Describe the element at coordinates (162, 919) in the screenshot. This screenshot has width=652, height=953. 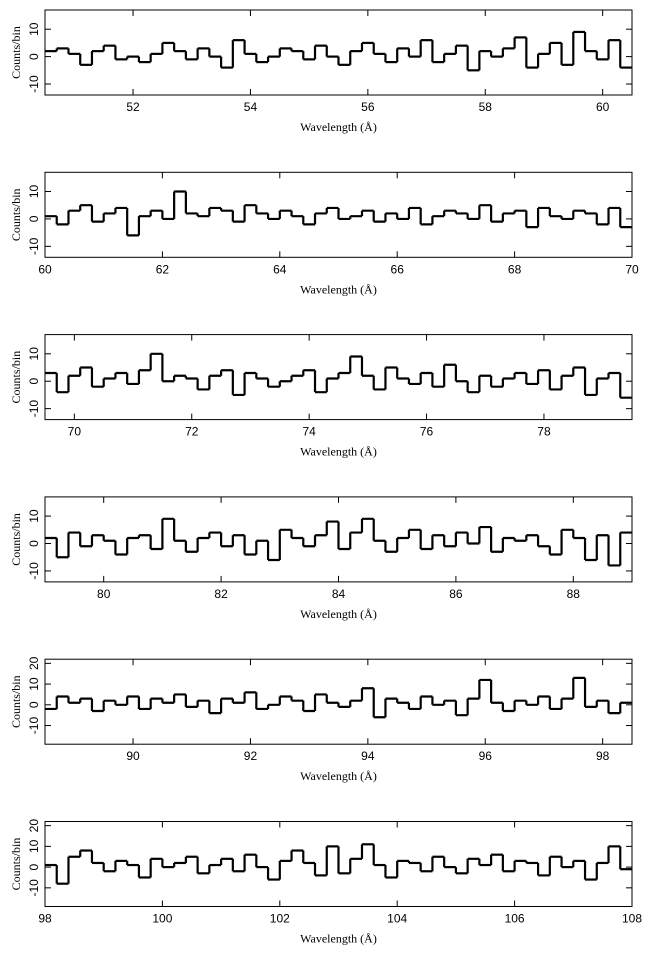
I see `x-tick-label: 100` at that location.